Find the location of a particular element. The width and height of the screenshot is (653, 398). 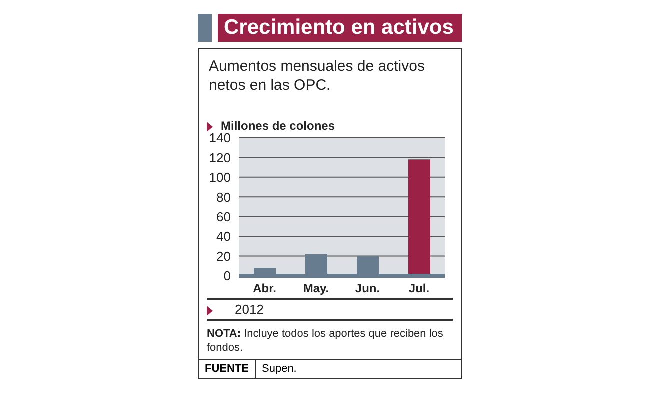

y-tick-label: 20 is located at coordinates (223, 256).